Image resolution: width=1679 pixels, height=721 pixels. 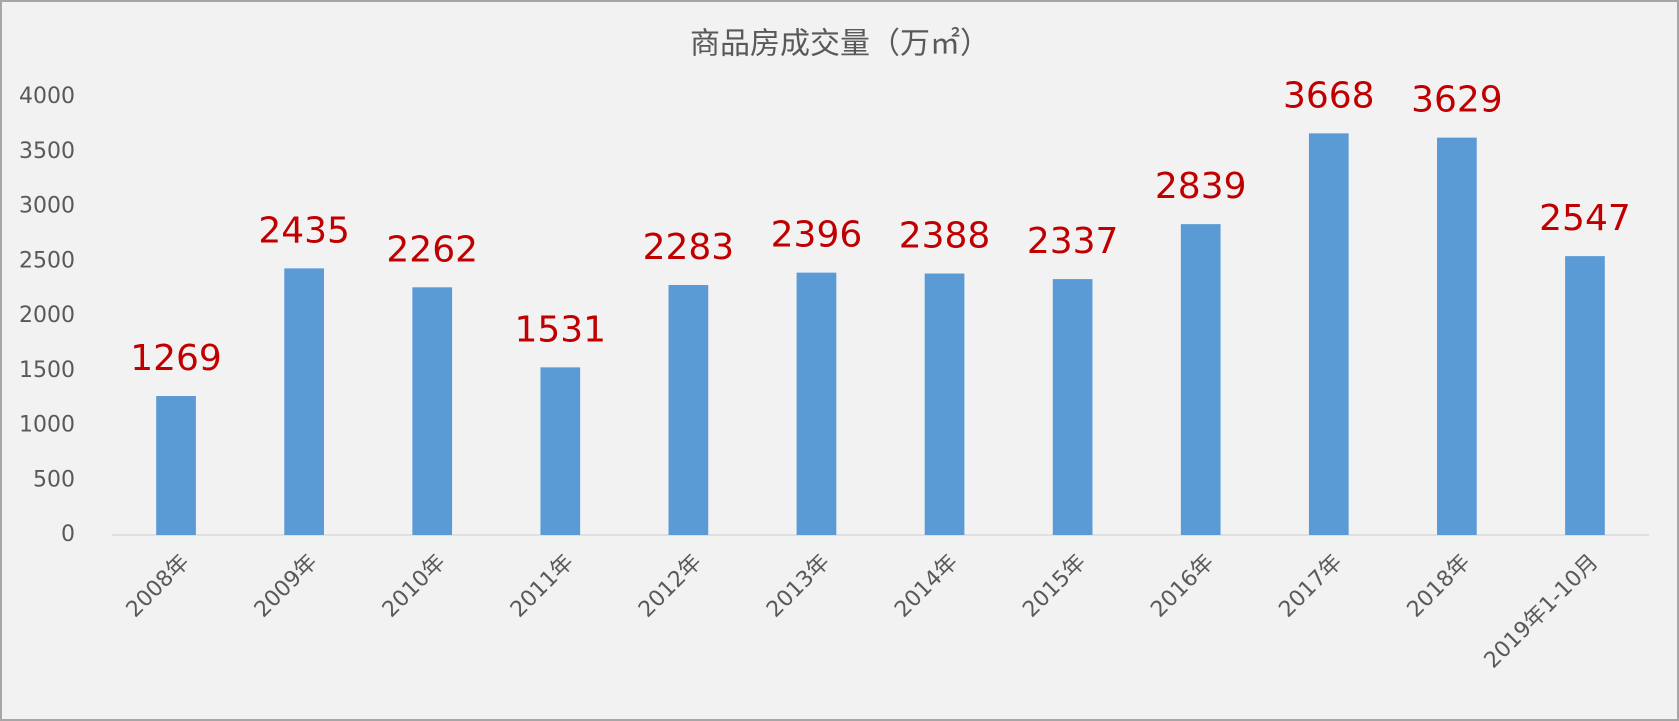 What do you see at coordinates (945, 236) in the screenshot?
I see `data-label: 2388` at bounding box center [945, 236].